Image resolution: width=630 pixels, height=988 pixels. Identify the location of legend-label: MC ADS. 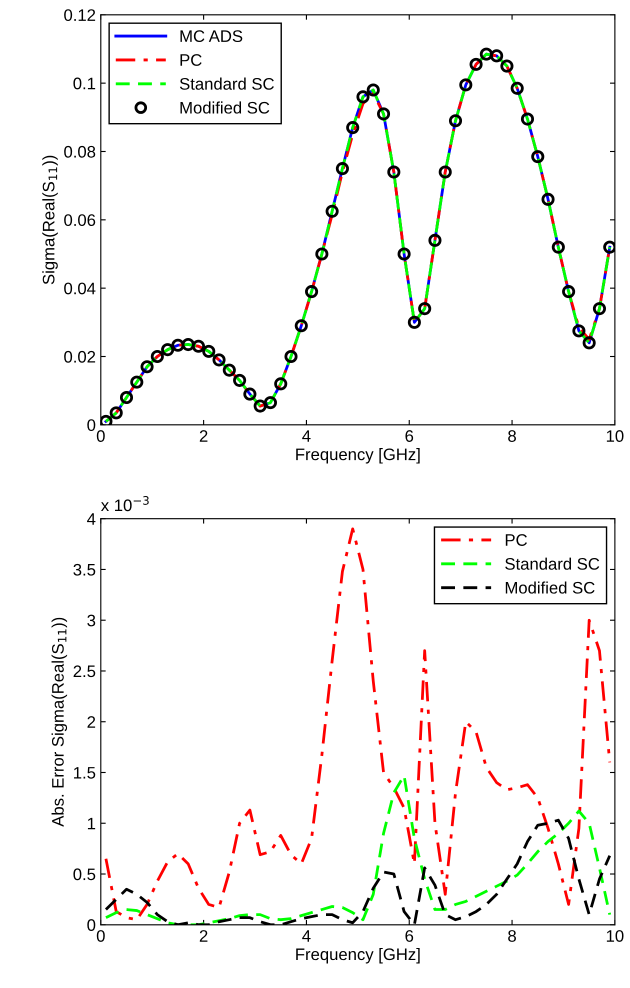
(211, 36).